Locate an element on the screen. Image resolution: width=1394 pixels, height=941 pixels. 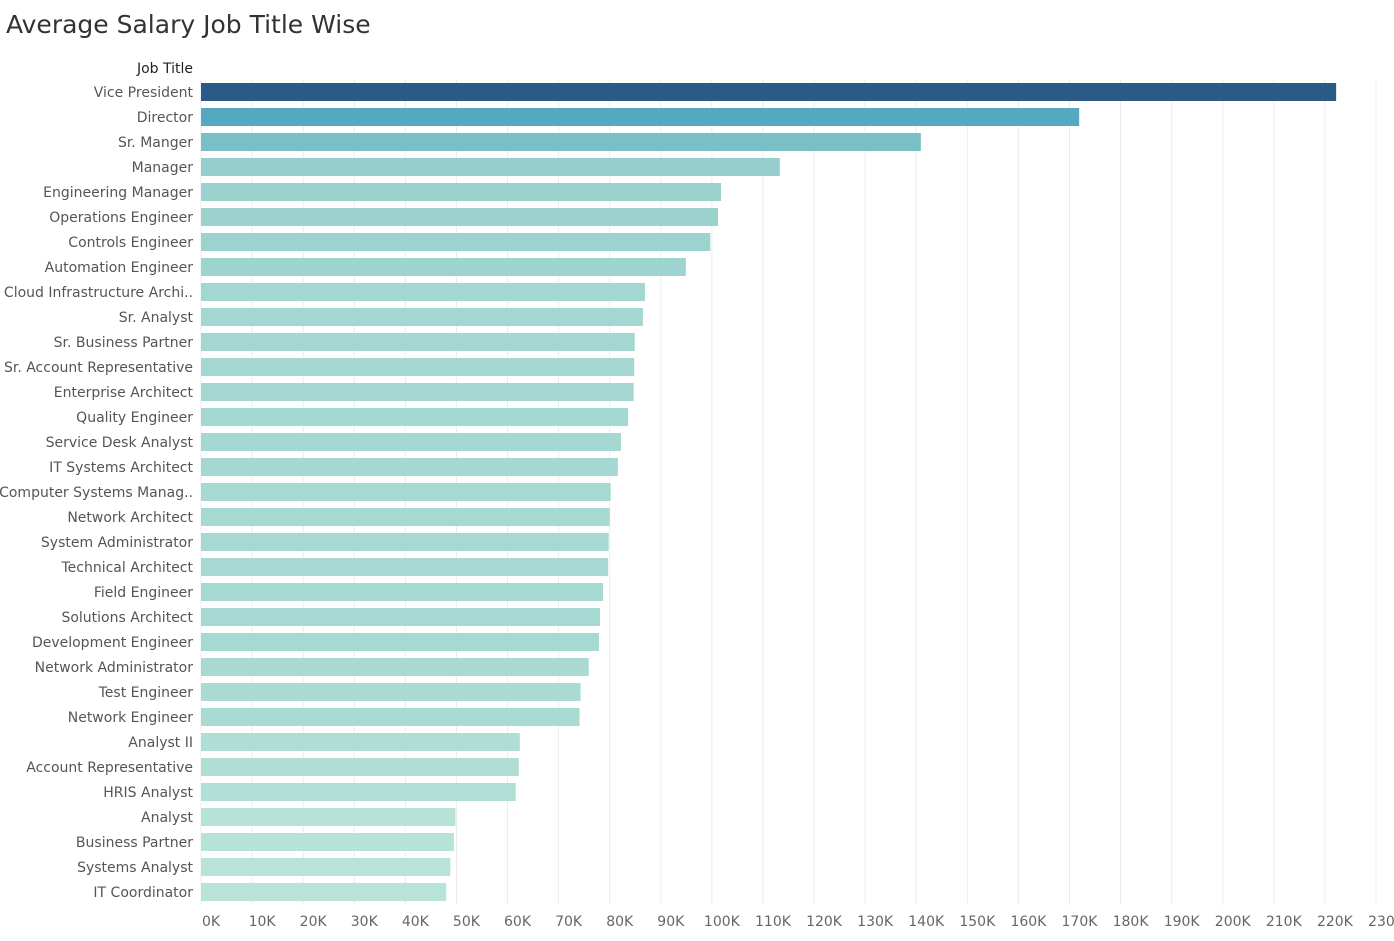
x-tick-label: 0K is located at coordinates (211, 922).